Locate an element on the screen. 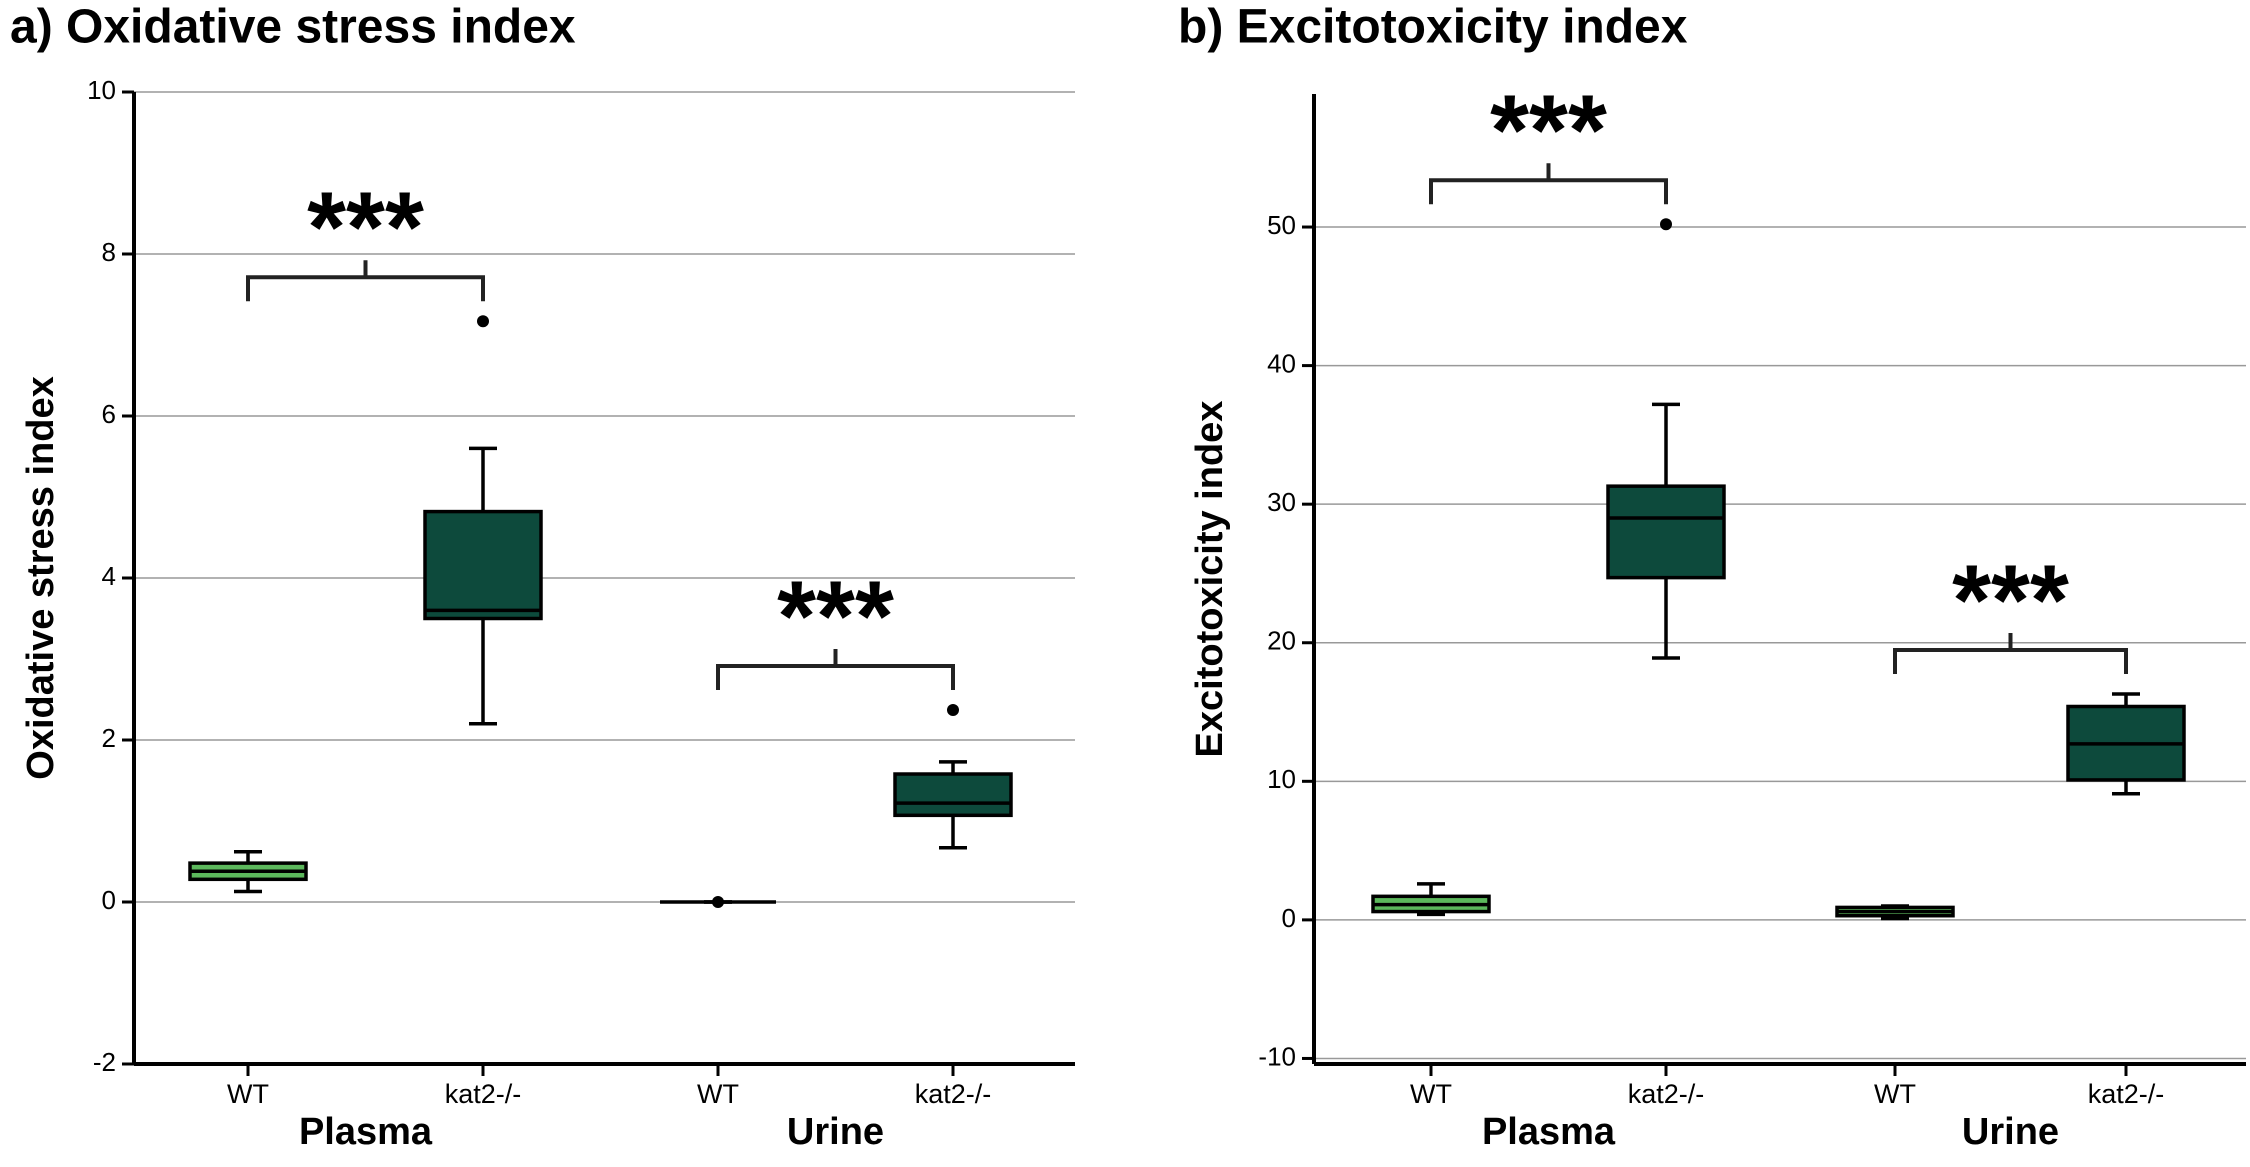 The width and height of the screenshot is (2250, 1167). y-tick-label: 4 is located at coordinates (109, 576).